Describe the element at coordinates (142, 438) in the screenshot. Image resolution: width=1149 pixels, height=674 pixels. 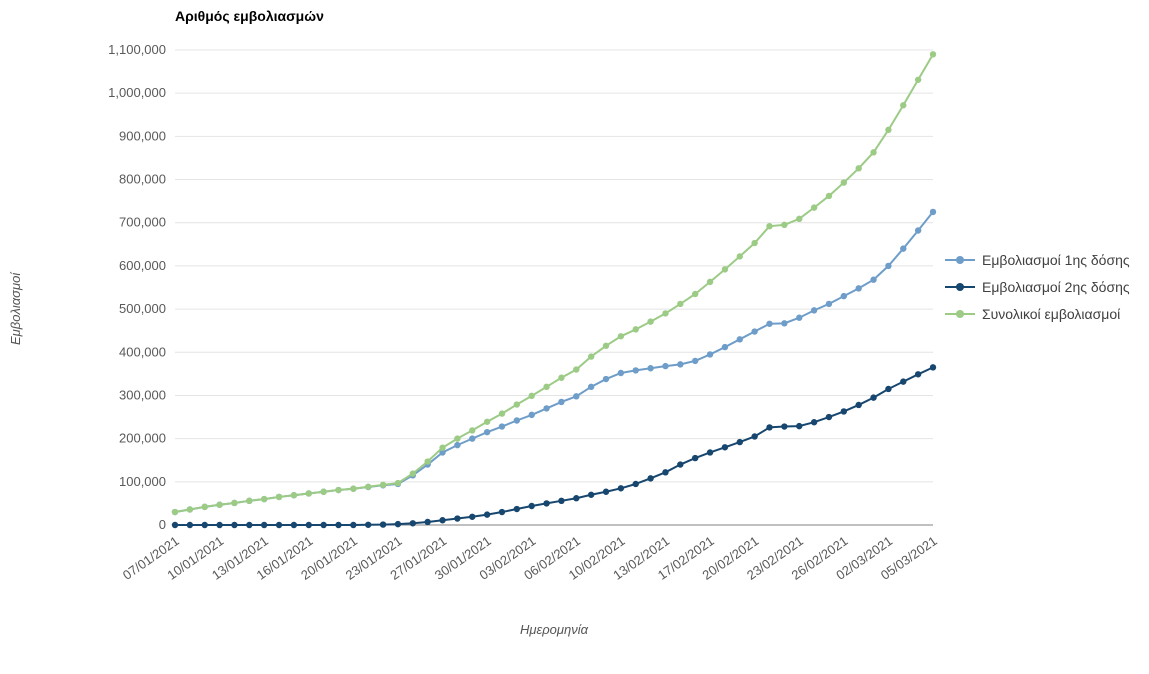
I see `svg-text: 200,000` at that location.